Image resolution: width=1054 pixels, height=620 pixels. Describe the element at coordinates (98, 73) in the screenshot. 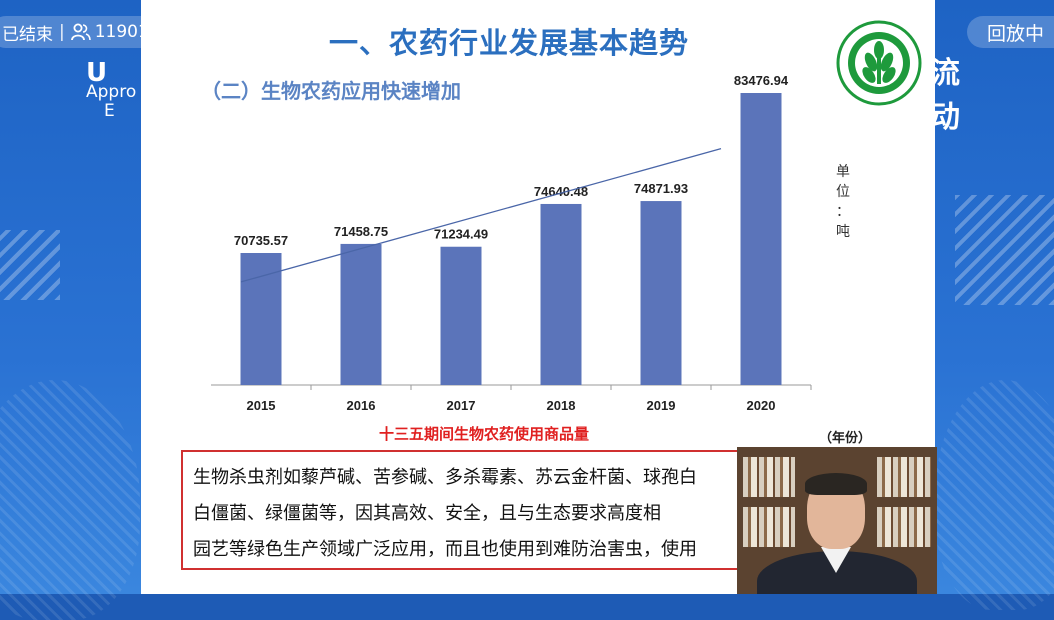

I see `brand-mark: U` at that location.